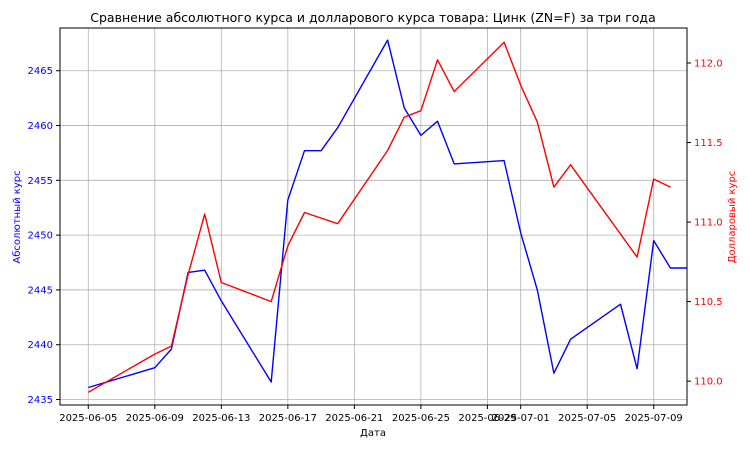 This screenshot has width=750, height=450. Describe the element at coordinates (708, 63) in the screenshot. I see `y-right-tick-label: 112.0` at that location.